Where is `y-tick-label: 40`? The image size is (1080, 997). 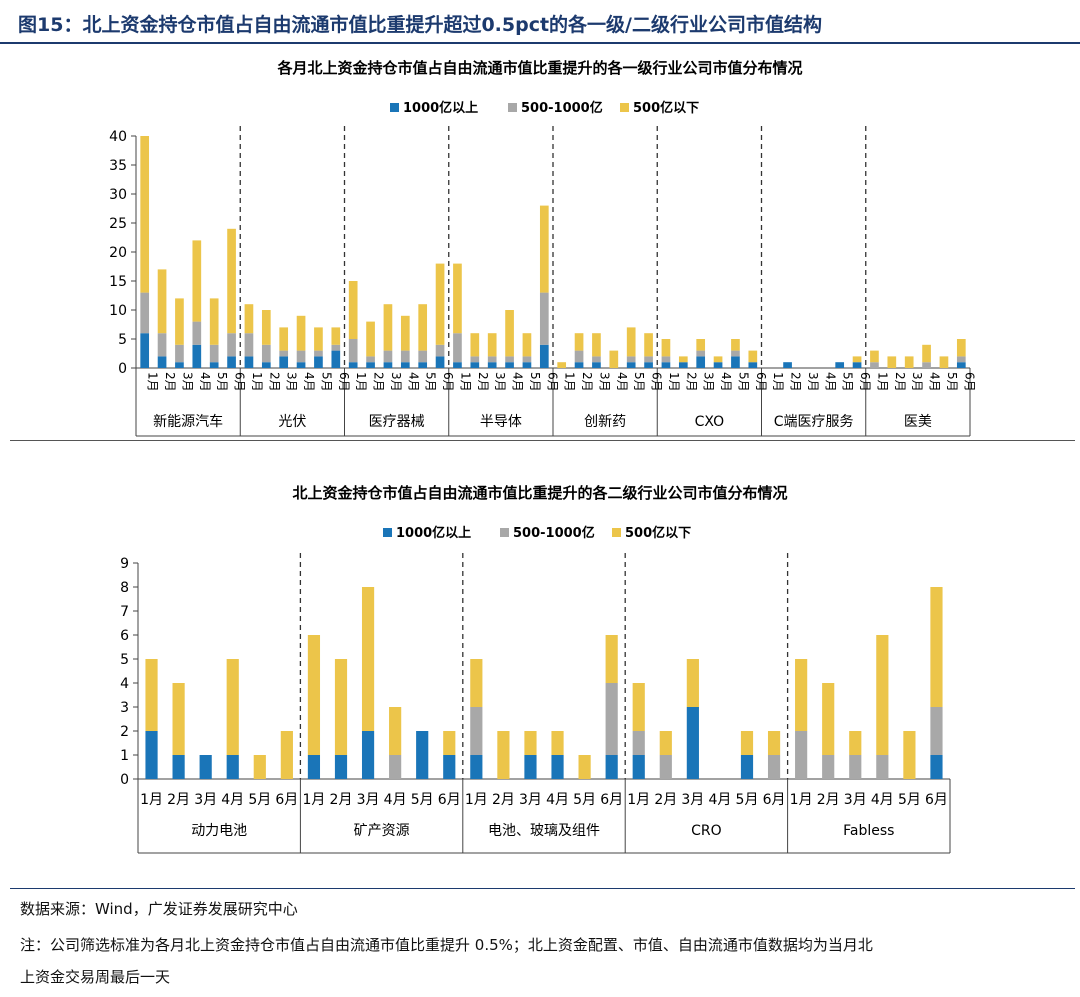 y-tick-label: 40 is located at coordinates (118, 137).